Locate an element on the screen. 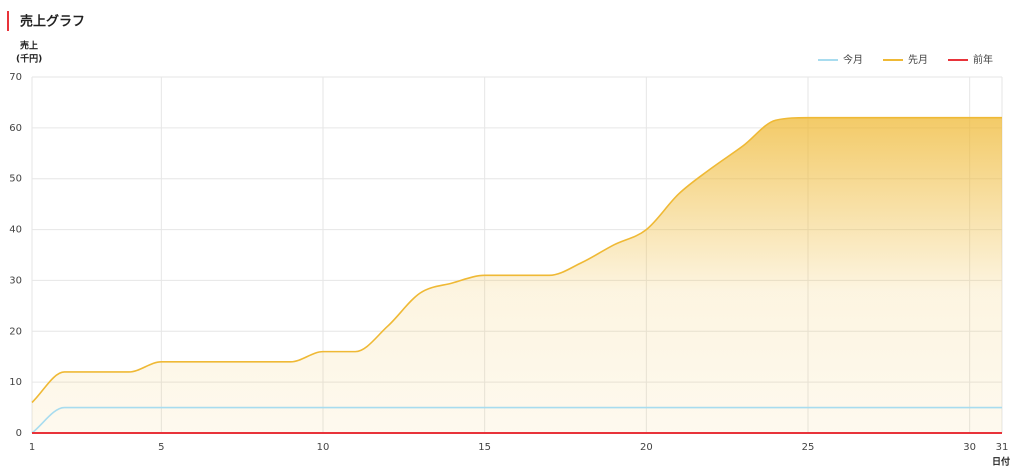 The image size is (1024, 473). x-tick-label: 30 is located at coordinates (969, 447).